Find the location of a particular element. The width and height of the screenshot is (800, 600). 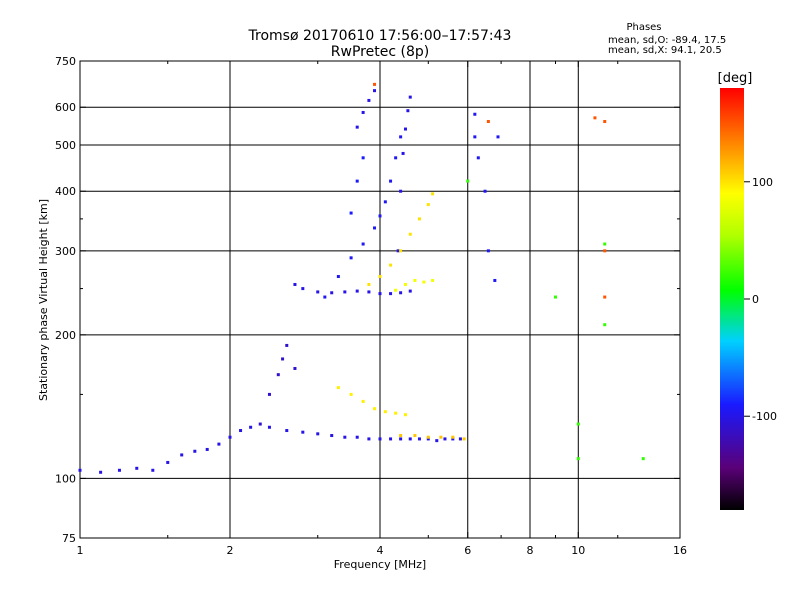

x-axis-label: Frequency [MHz] is located at coordinates (380, 564).